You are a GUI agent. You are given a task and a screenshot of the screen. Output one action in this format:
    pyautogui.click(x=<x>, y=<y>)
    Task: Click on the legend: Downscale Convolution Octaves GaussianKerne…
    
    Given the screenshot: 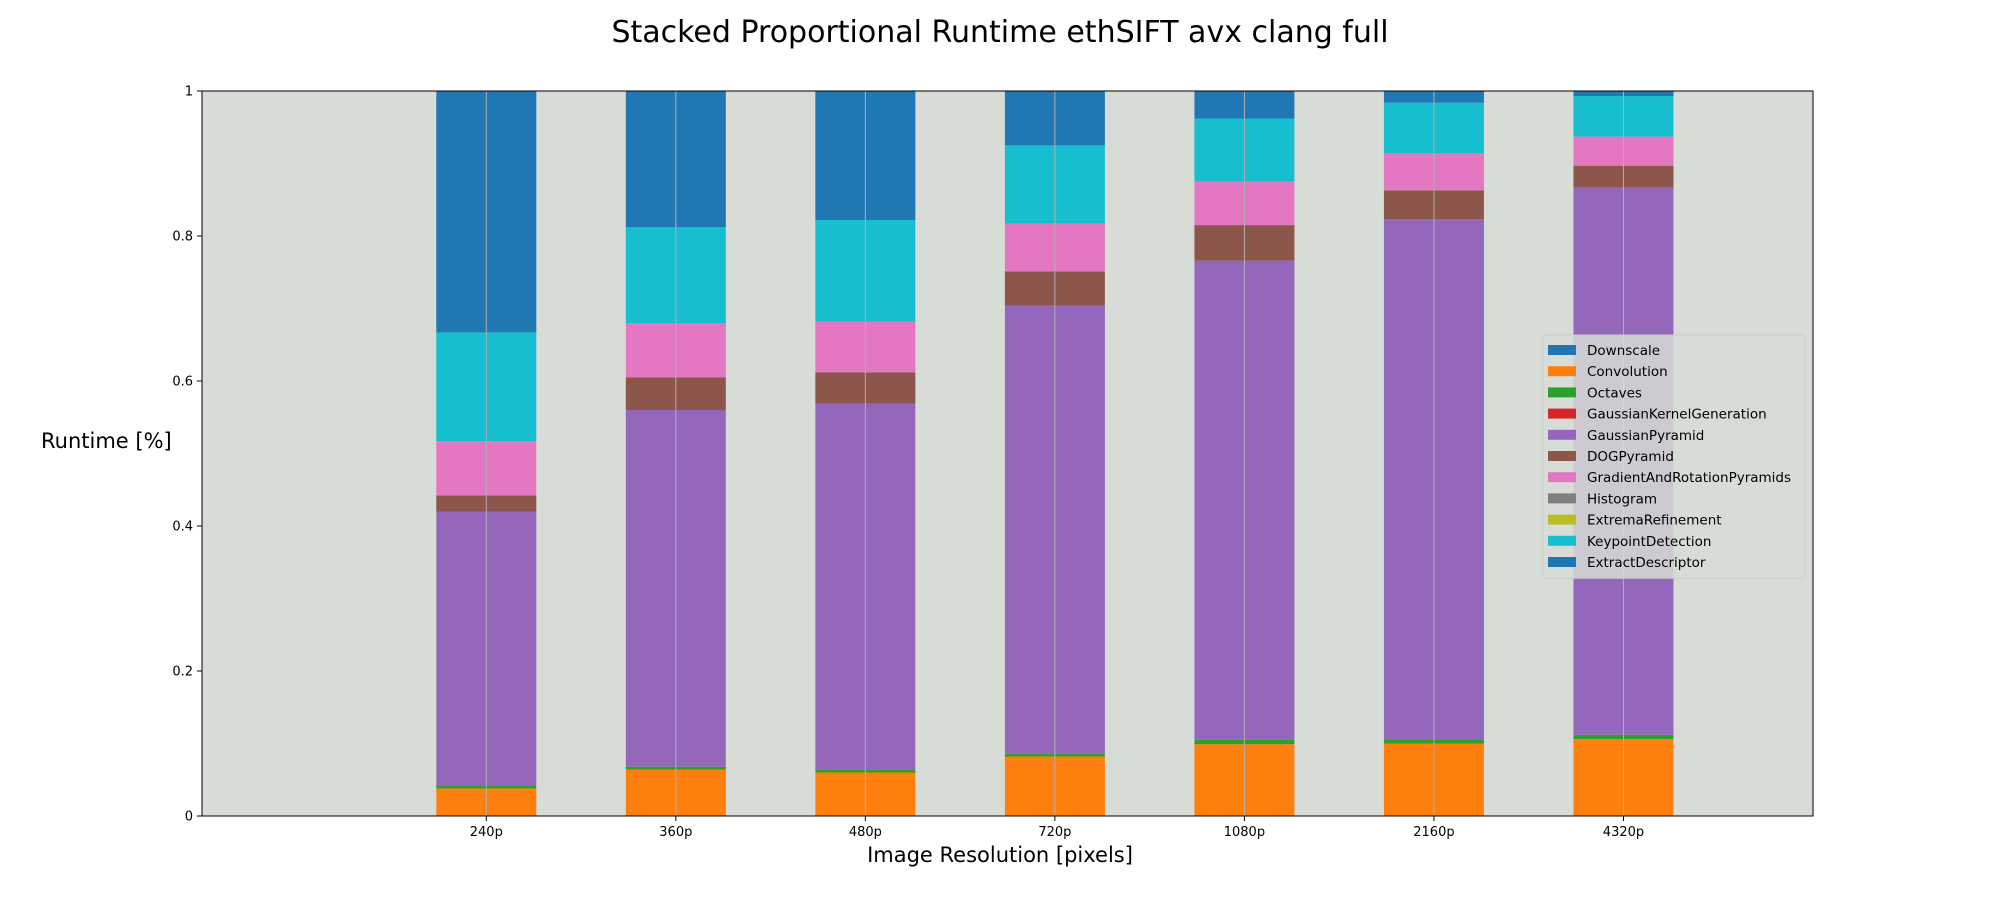 What is the action you would take?
    pyautogui.click(x=1674, y=456)
    